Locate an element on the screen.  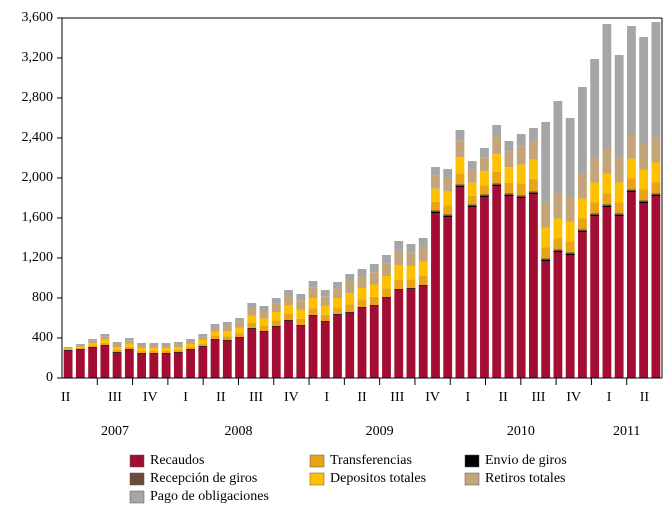
legend-label: Depositos totales is located at coordinates (378, 478).